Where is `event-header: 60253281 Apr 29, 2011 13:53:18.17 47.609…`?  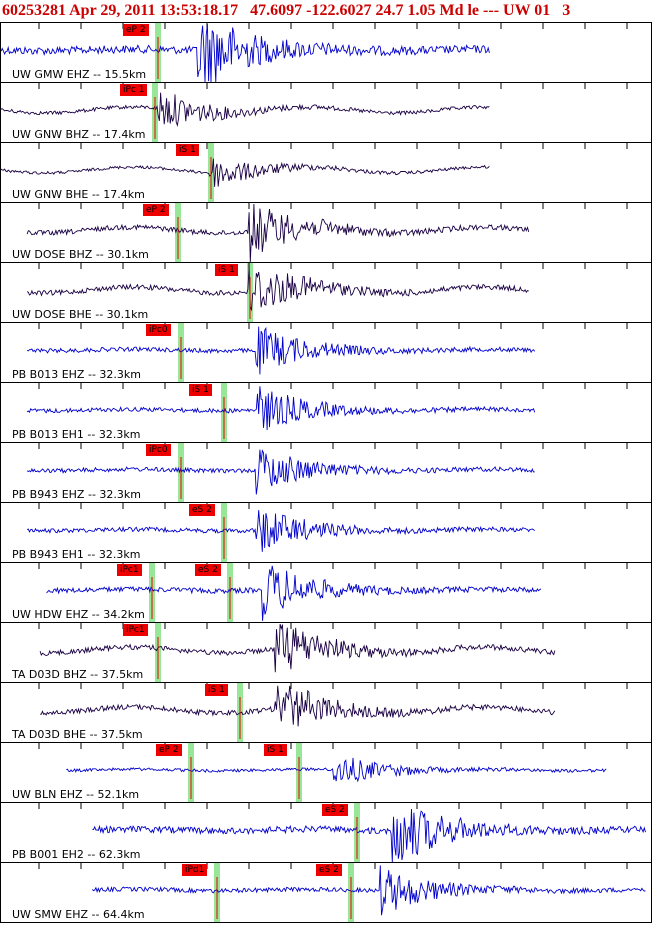
event-header: 60253281 Apr 29, 2011 13:53:18.17 47.609… is located at coordinates (327, 11).